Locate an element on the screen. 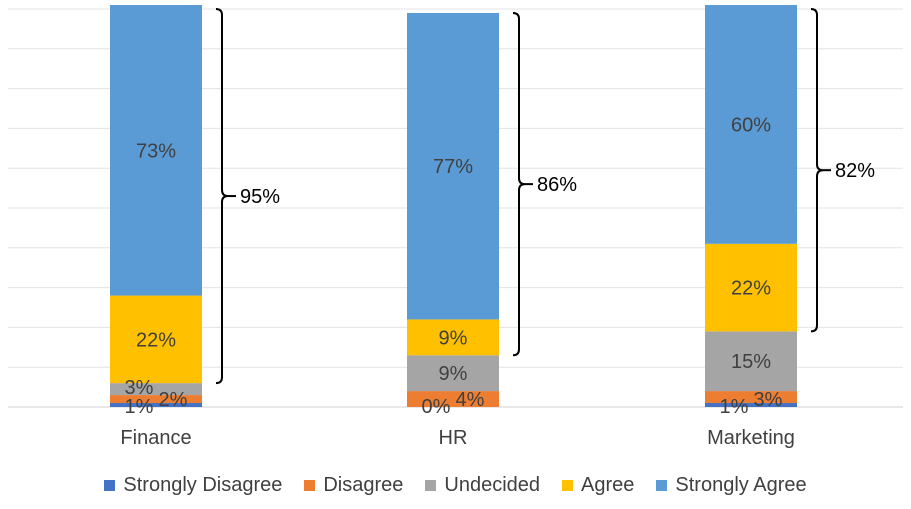 This screenshot has width=911, height=509. legend-label: Disagree is located at coordinates (363, 485).